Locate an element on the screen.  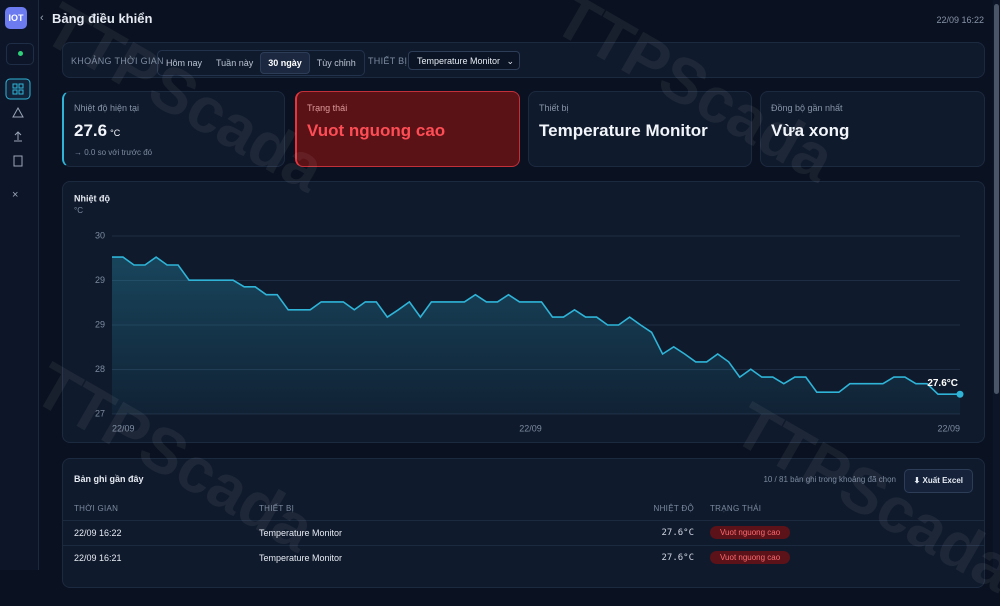
nav-docs is located at coordinates (18, 161).